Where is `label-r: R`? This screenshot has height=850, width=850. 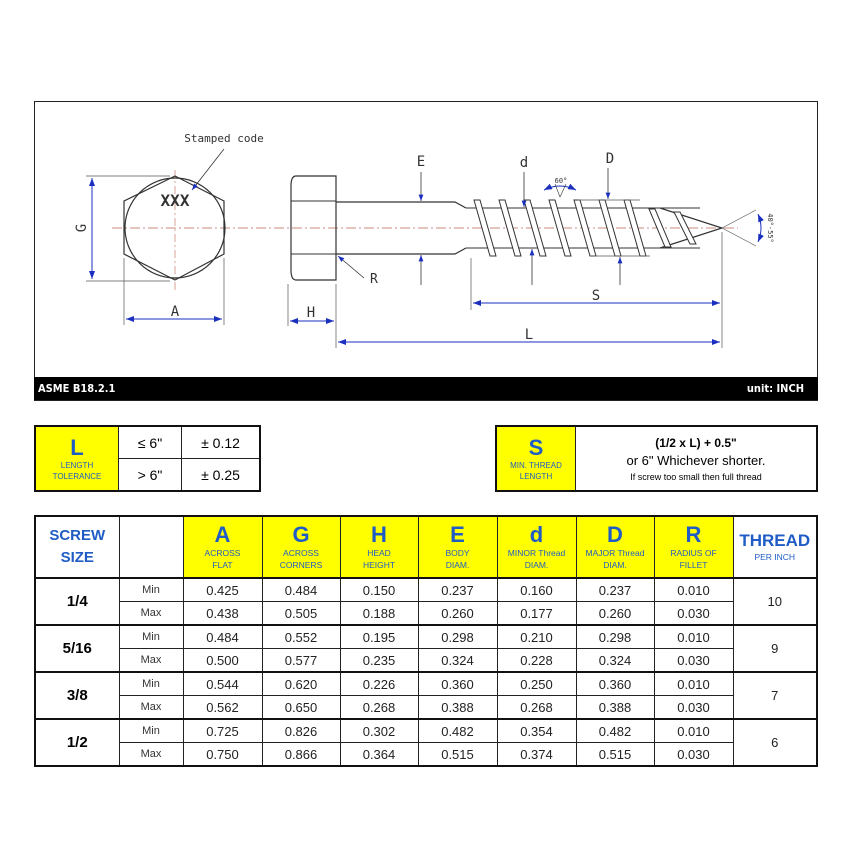 label-r: R is located at coordinates (374, 279).